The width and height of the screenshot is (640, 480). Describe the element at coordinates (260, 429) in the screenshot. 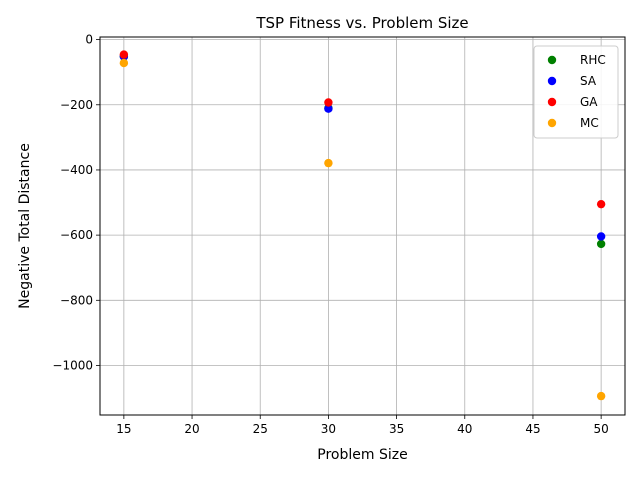

I see `x-tick-label: 25` at that location.